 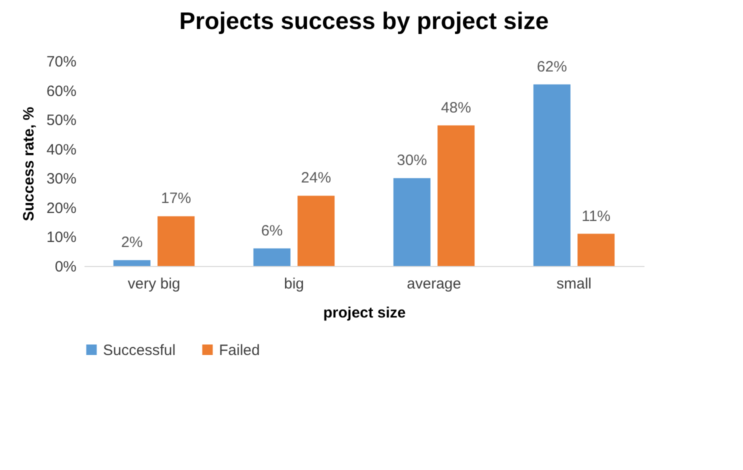 What do you see at coordinates (61, 62) in the screenshot?
I see `y-tick-label: 70%` at bounding box center [61, 62].